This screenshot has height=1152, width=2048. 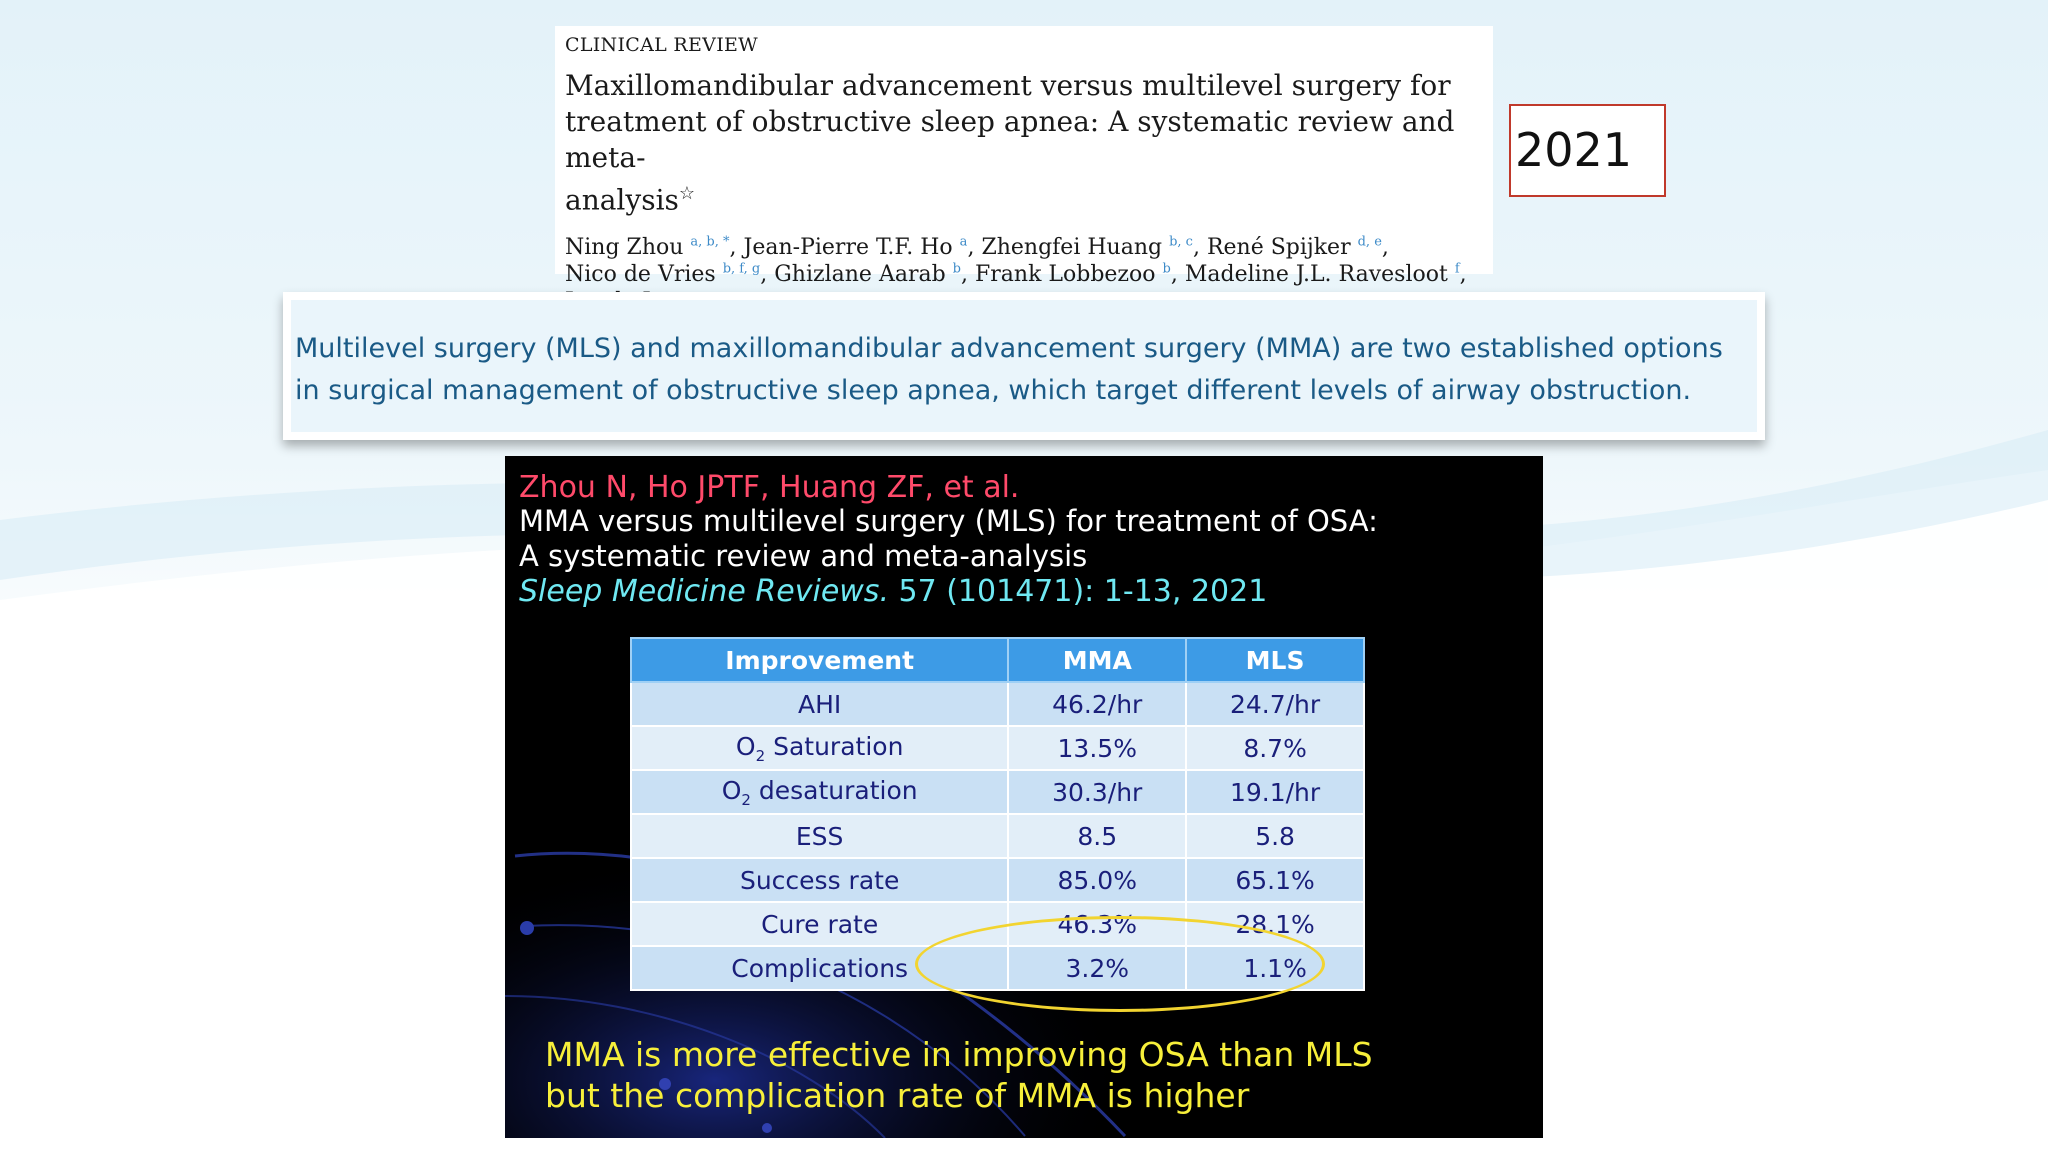 I want to click on header-improvement: Improvement, so click(x=819, y=660).